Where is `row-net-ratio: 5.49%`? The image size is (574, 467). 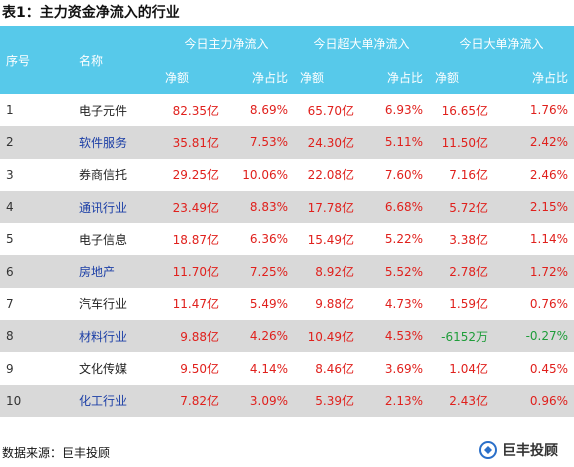
row-net-ratio: 5.49% is located at coordinates (269, 303).